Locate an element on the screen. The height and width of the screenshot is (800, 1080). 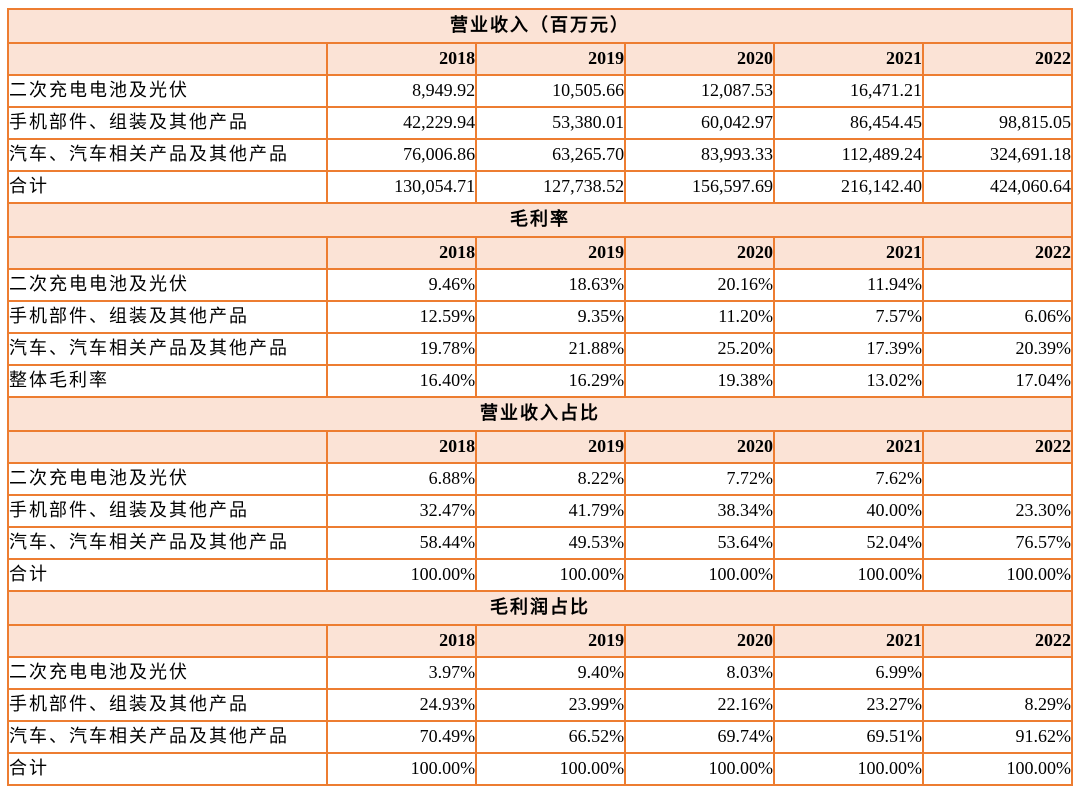
data-cell: 13.02% is located at coordinates (848, 381).